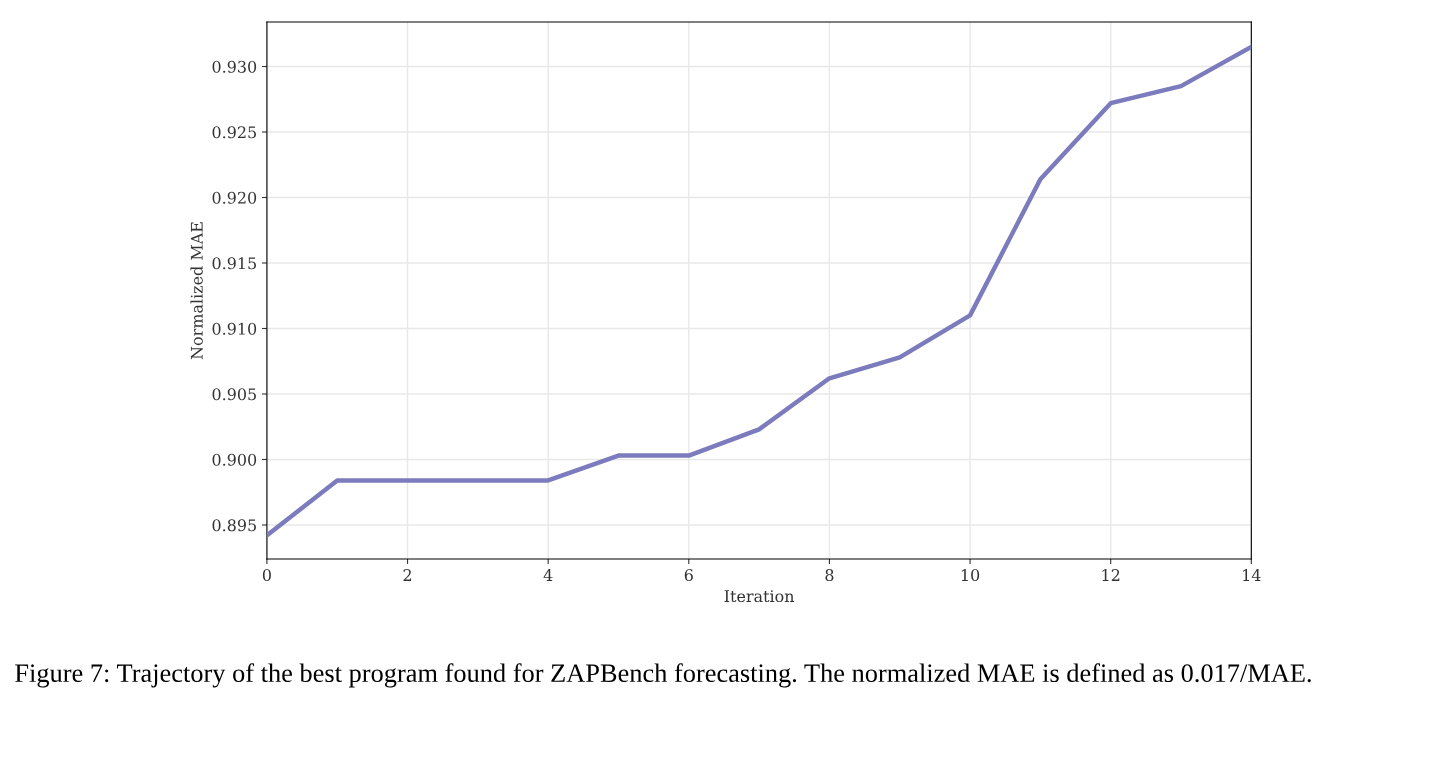 Image resolution: width=1435 pixels, height=758 pixels. I want to click on x-tick-label: 10, so click(970, 575).